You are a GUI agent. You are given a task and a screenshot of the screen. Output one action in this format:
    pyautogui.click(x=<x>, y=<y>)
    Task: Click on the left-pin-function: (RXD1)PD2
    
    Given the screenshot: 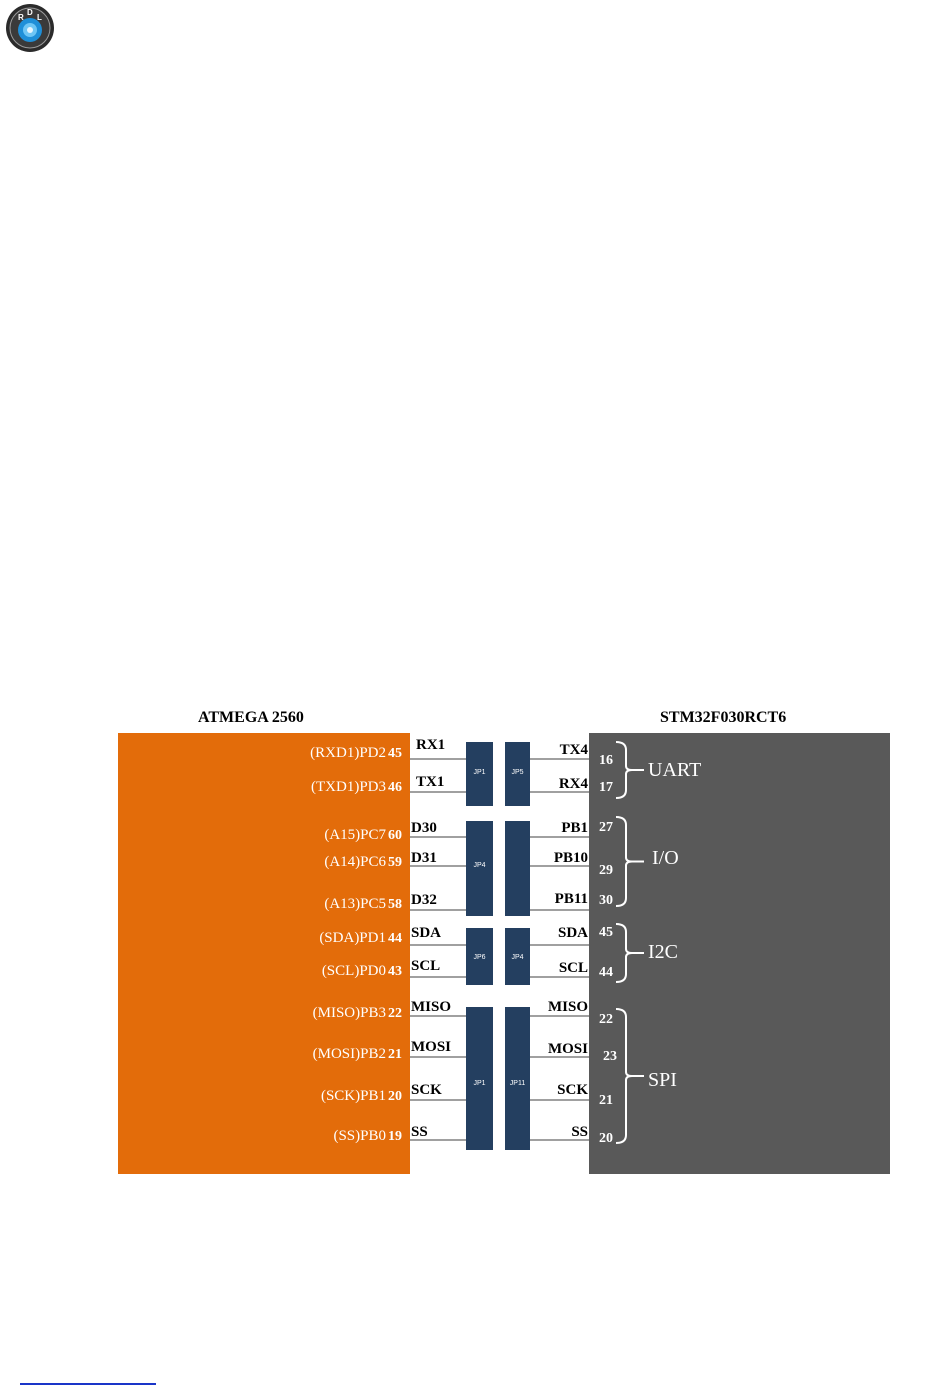 What is the action you would take?
    pyautogui.click(x=348, y=753)
    